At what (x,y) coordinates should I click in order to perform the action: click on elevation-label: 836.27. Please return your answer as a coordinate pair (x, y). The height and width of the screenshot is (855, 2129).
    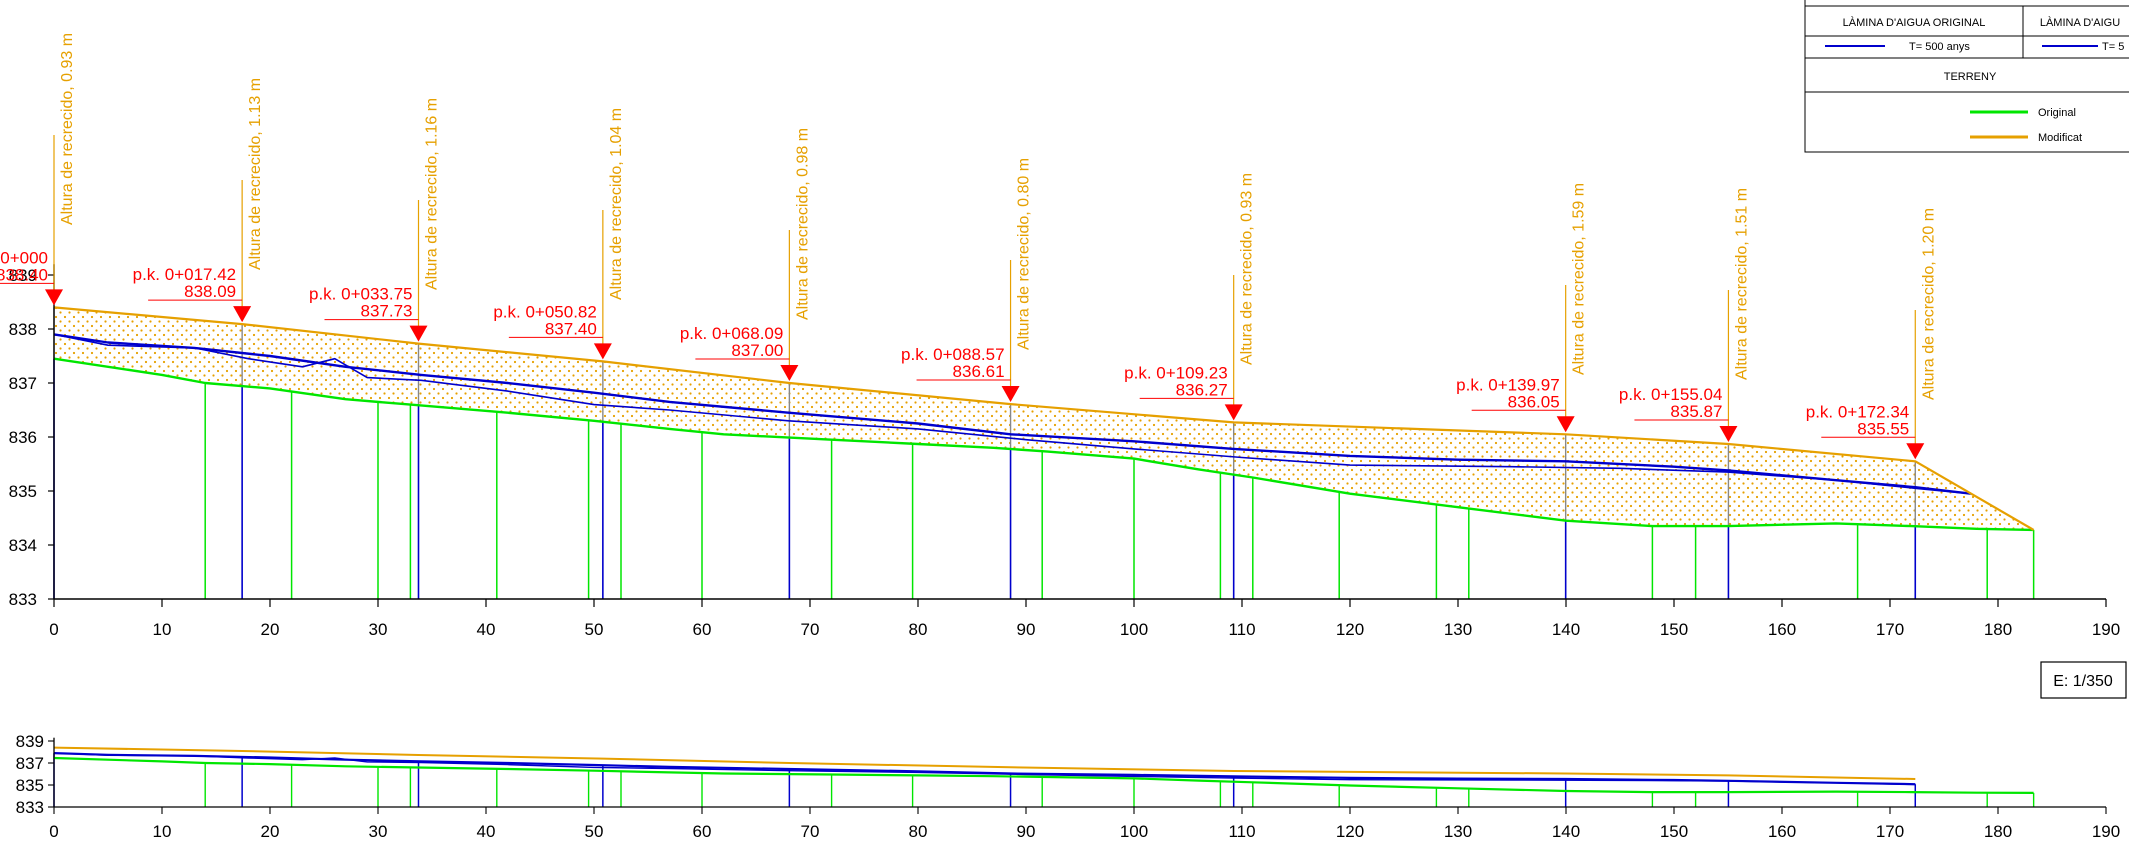
    Looking at the image, I should click on (1202, 389).